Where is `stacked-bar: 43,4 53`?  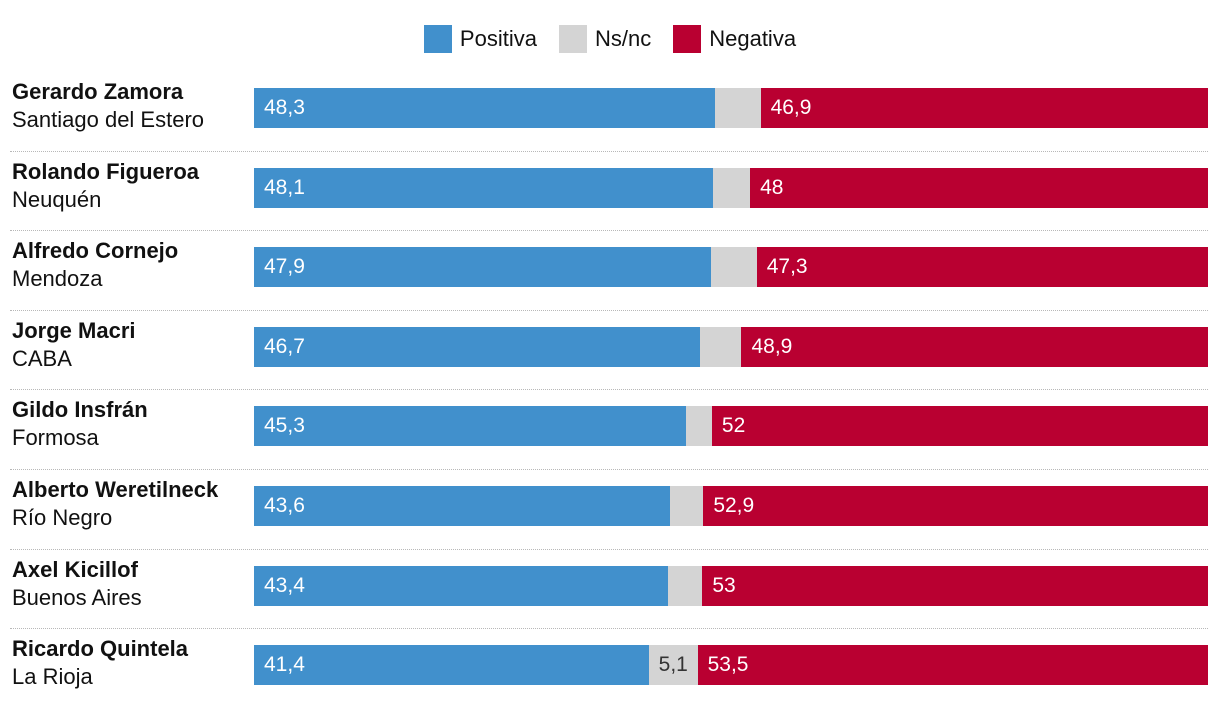 stacked-bar: 43,4 53 is located at coordinates (731, 585).